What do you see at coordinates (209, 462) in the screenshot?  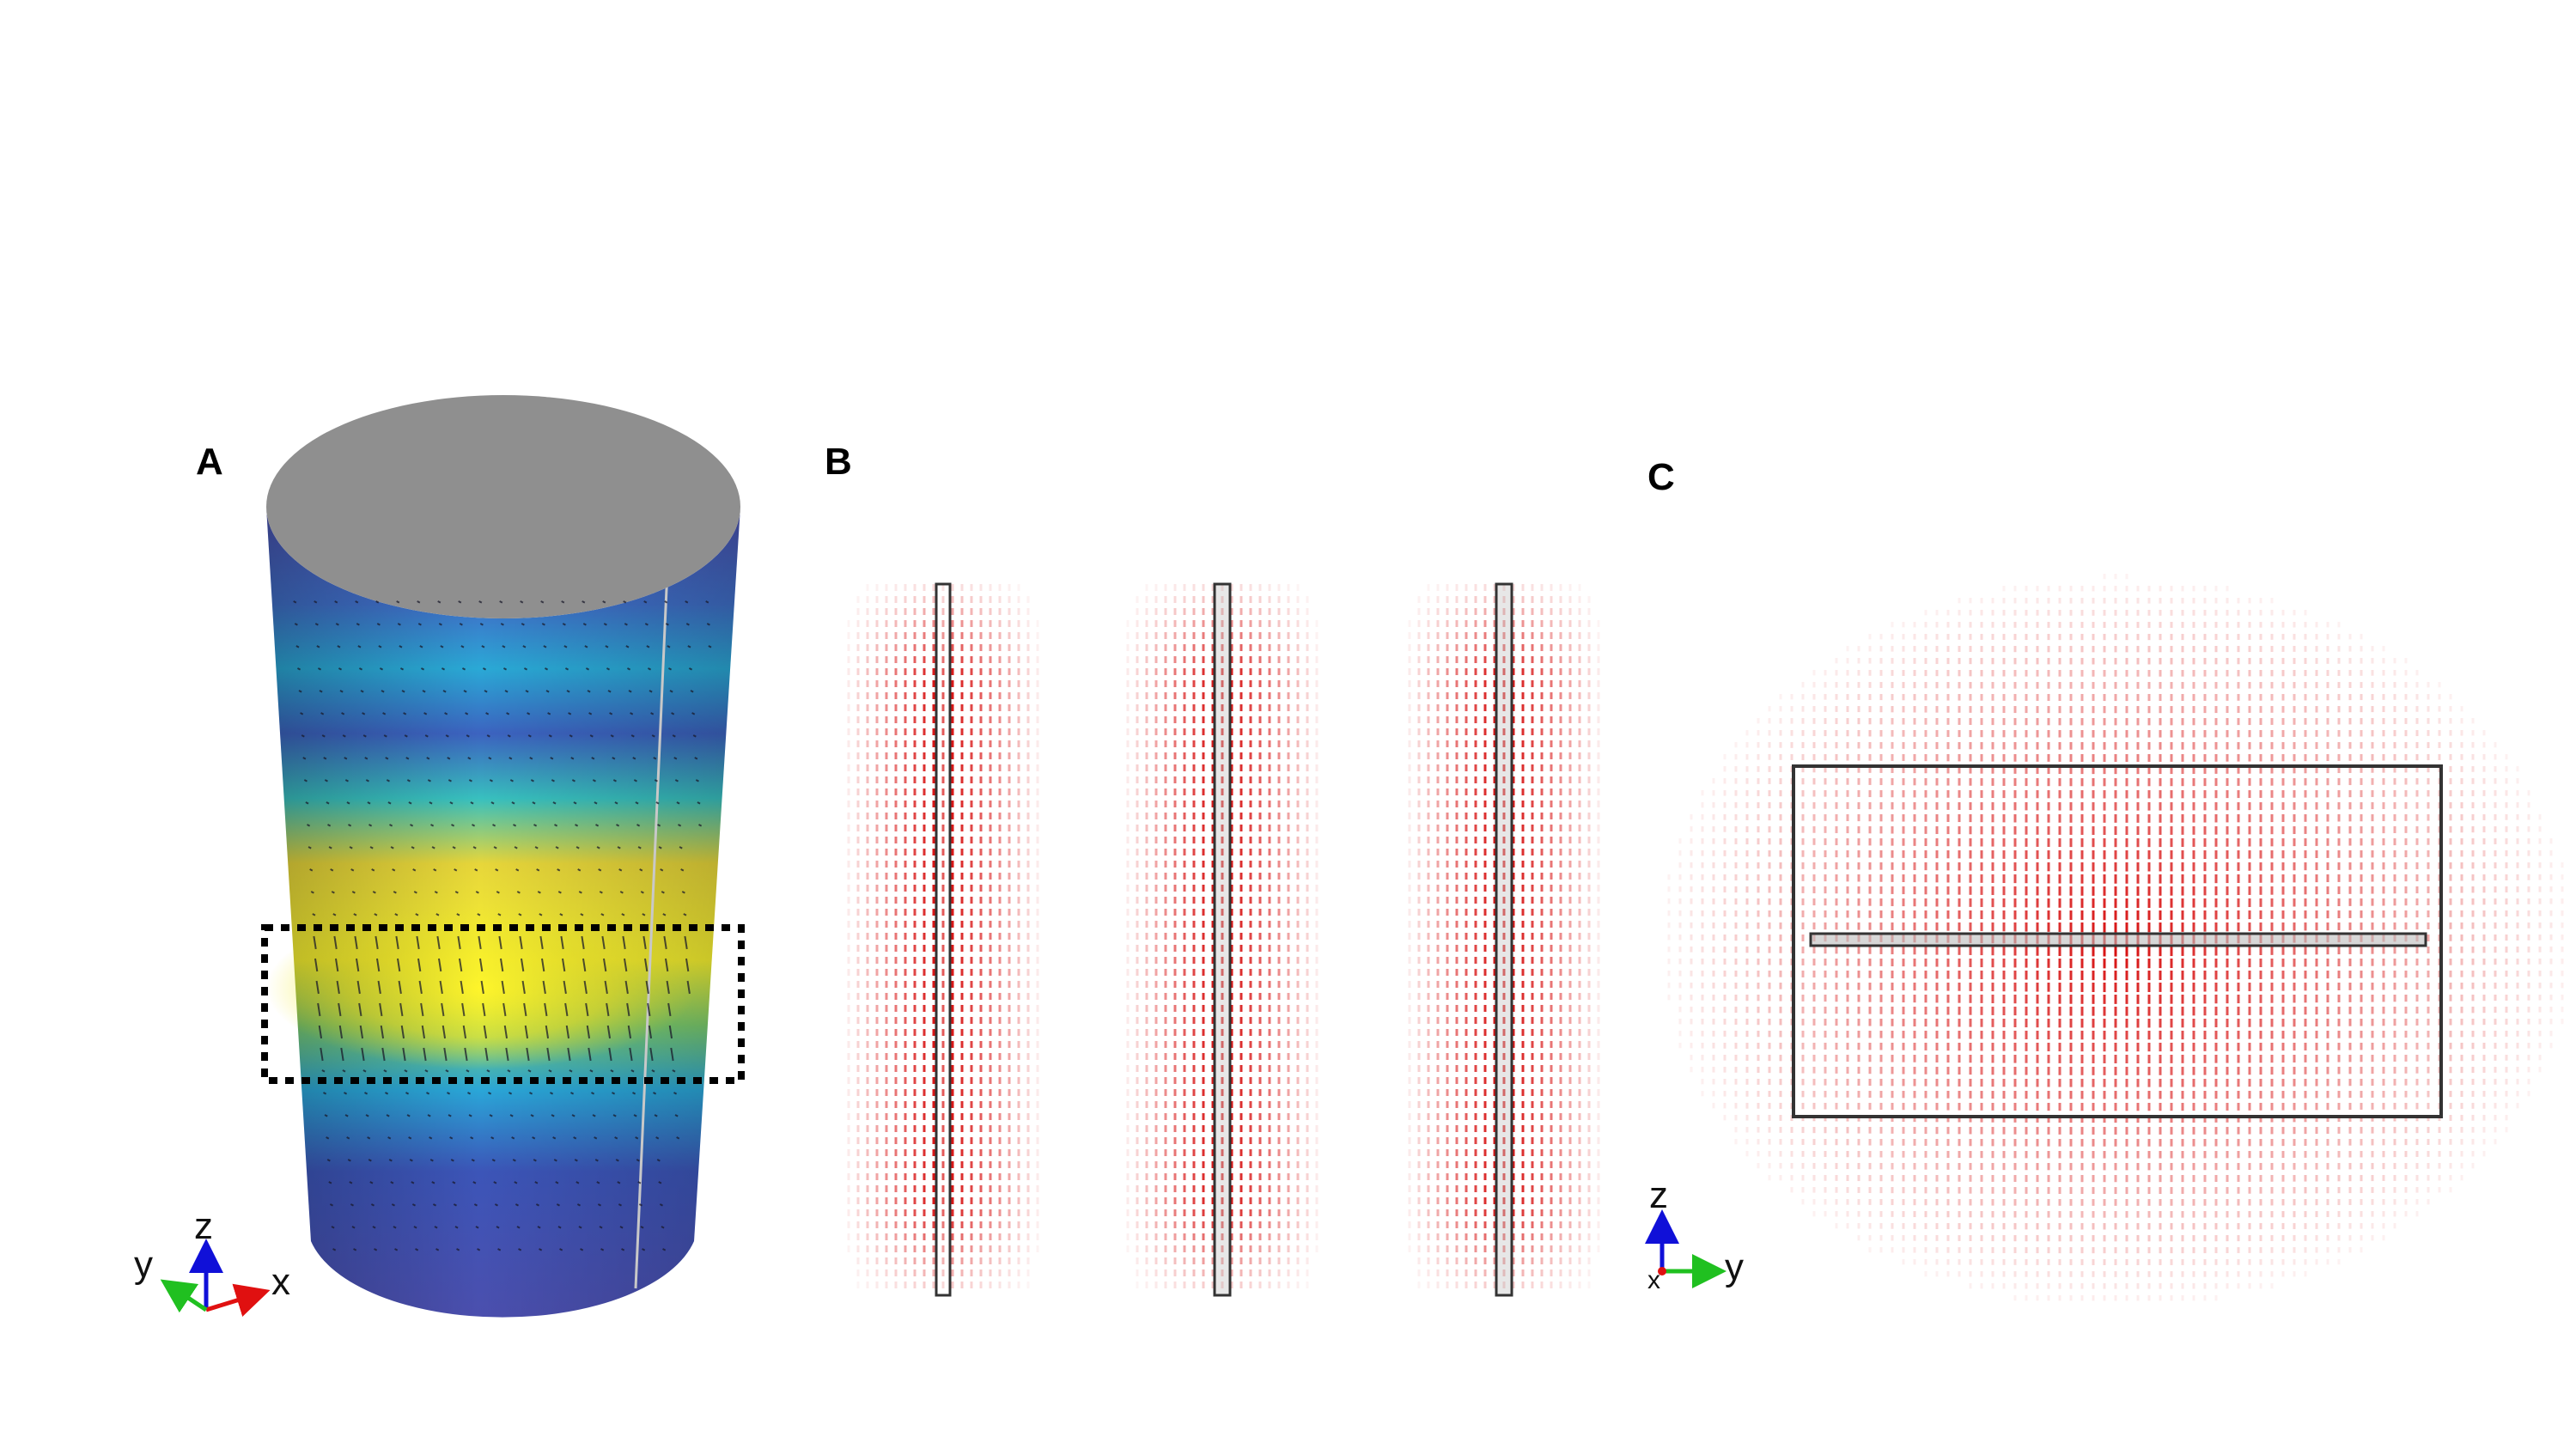 I see `panel-a-label: A` at bounding box center [209, 462].